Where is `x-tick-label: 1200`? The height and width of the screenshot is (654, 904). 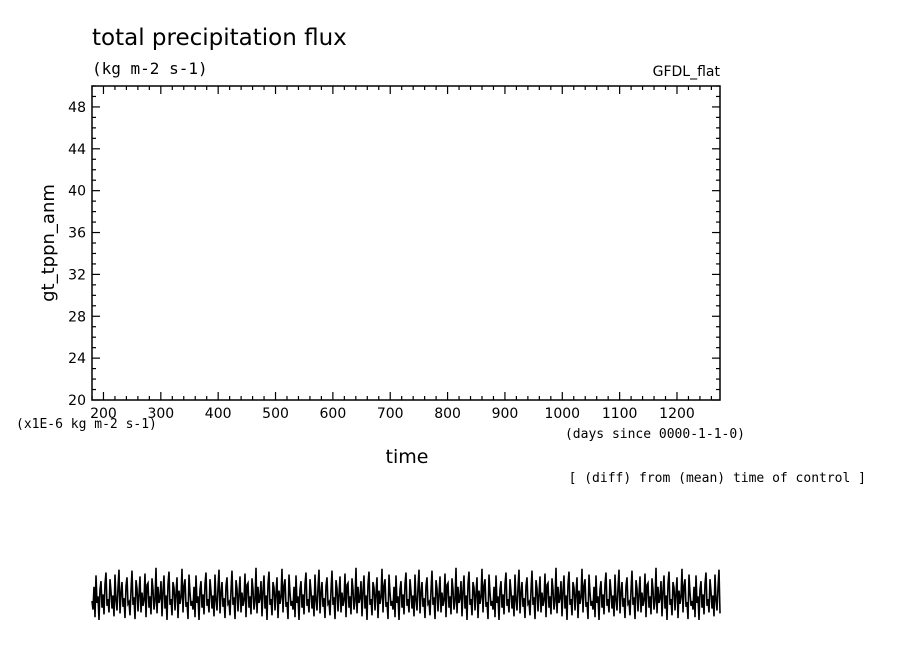
x-tick-label: 1200 is located at coordinates (677, 414).